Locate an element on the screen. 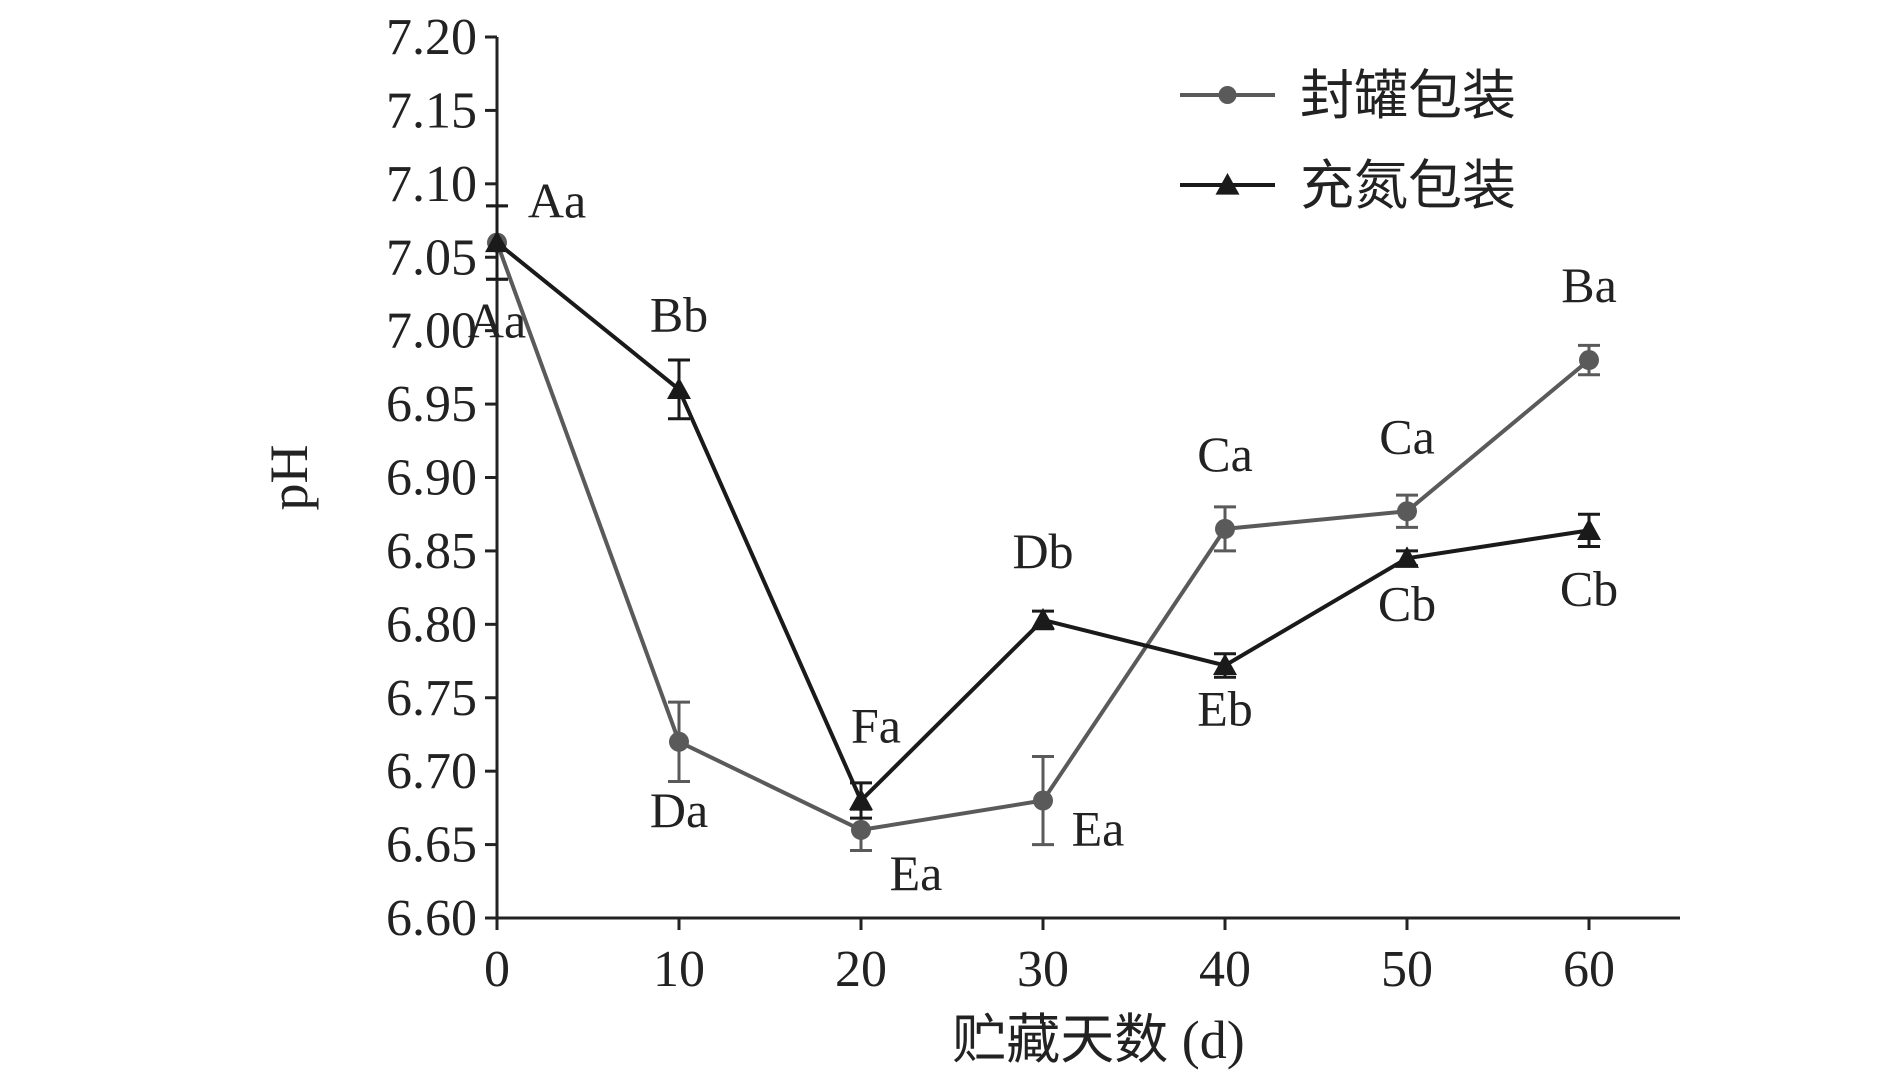  data-label: Da is located at coordinates (679, 810).